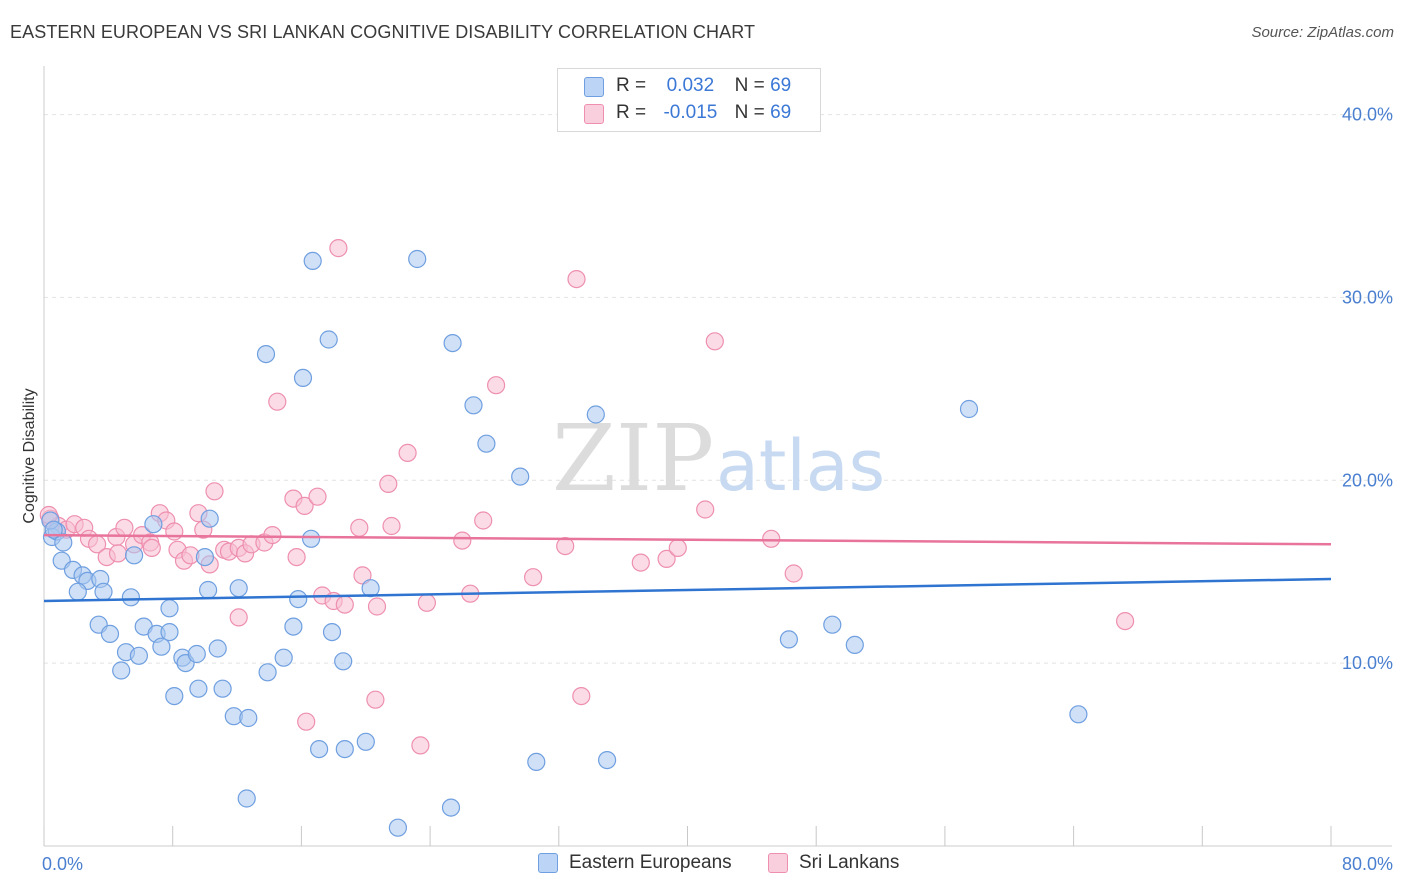  Describe the element at coordinates (594, 87) in the screenshot. I see `legend-swatch-blue` at that location.